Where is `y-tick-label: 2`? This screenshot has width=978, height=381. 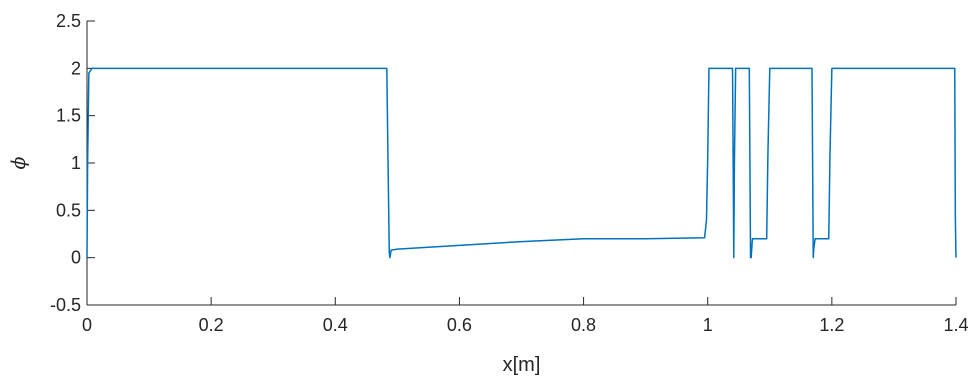
y-tick-label: 2 is located at coordinates (76, 68).